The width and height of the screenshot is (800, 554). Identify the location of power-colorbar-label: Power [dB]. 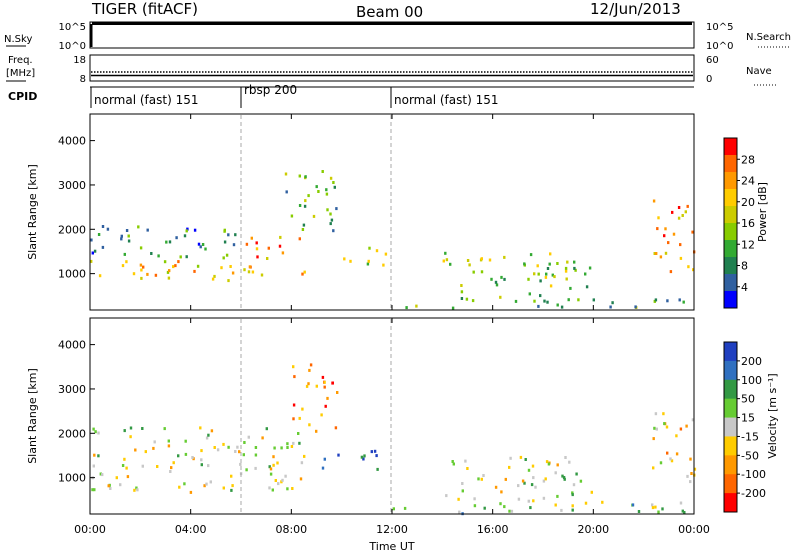
(762, 212).